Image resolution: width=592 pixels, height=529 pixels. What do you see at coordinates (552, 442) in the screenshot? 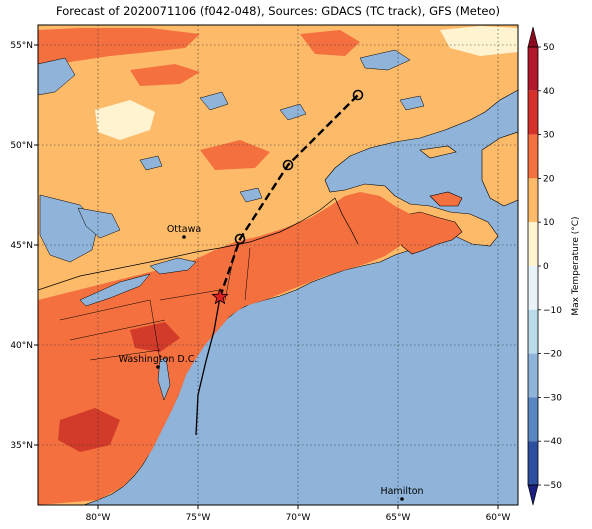
I see `colorbar-tick-label: −40` at bounding box center [552, 442].